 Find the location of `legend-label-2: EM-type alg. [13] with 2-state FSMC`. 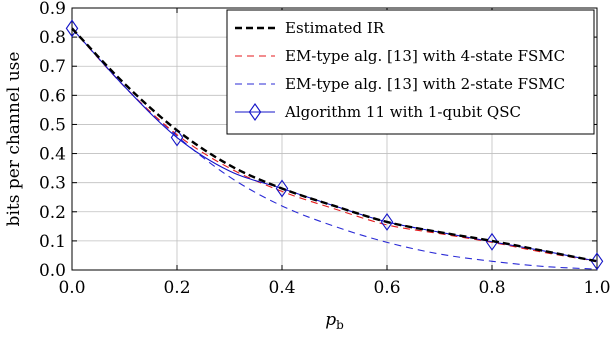

legend-label-2: EM-type alg. [13] with 2-state FSMC is located at coordinates (425, 84).